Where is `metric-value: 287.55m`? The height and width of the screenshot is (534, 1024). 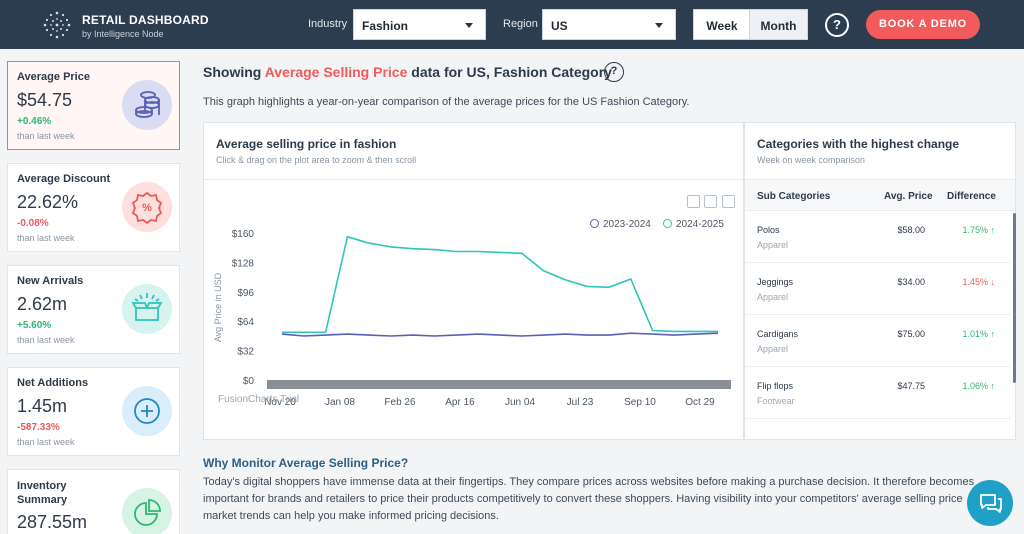
metric-value: 287.55m is located at coordinates (52, 522).